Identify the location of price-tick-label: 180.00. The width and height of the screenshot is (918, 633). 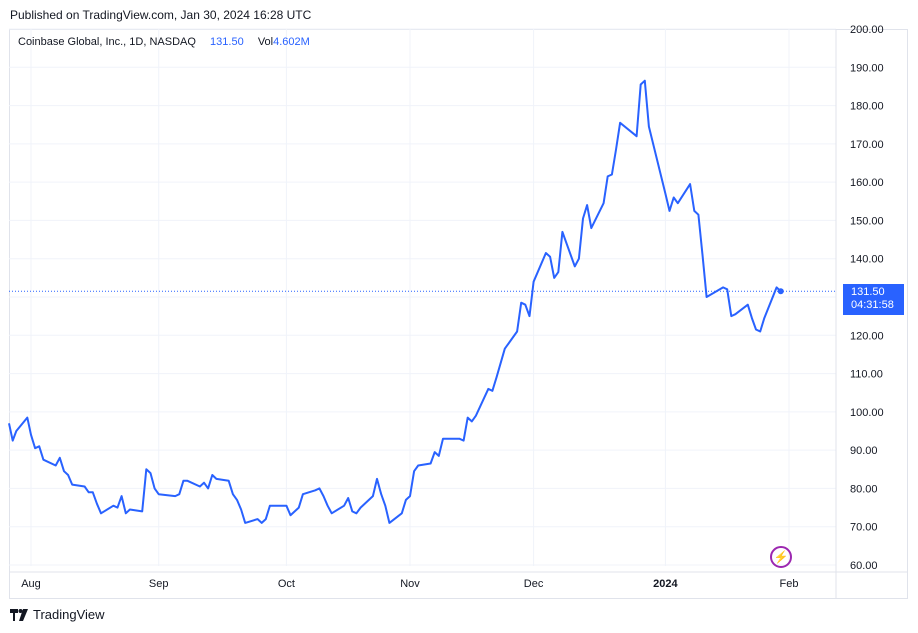
(867, 107).